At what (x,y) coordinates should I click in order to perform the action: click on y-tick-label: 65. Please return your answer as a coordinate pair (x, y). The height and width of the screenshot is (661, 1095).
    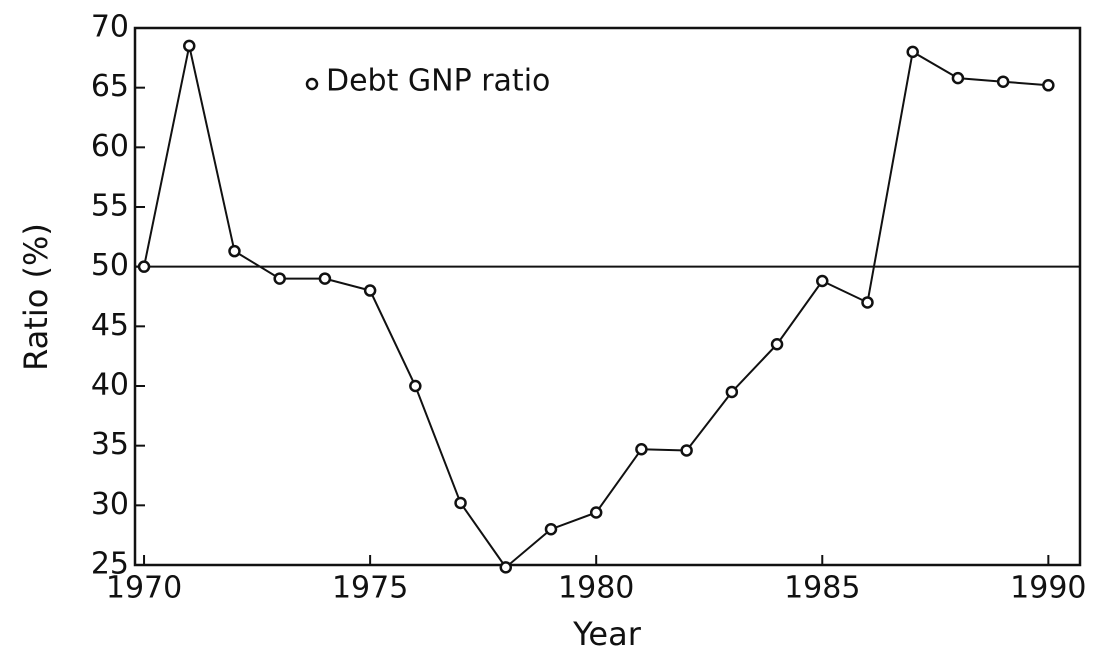
    Looking at the image, I should click on (110, 86).